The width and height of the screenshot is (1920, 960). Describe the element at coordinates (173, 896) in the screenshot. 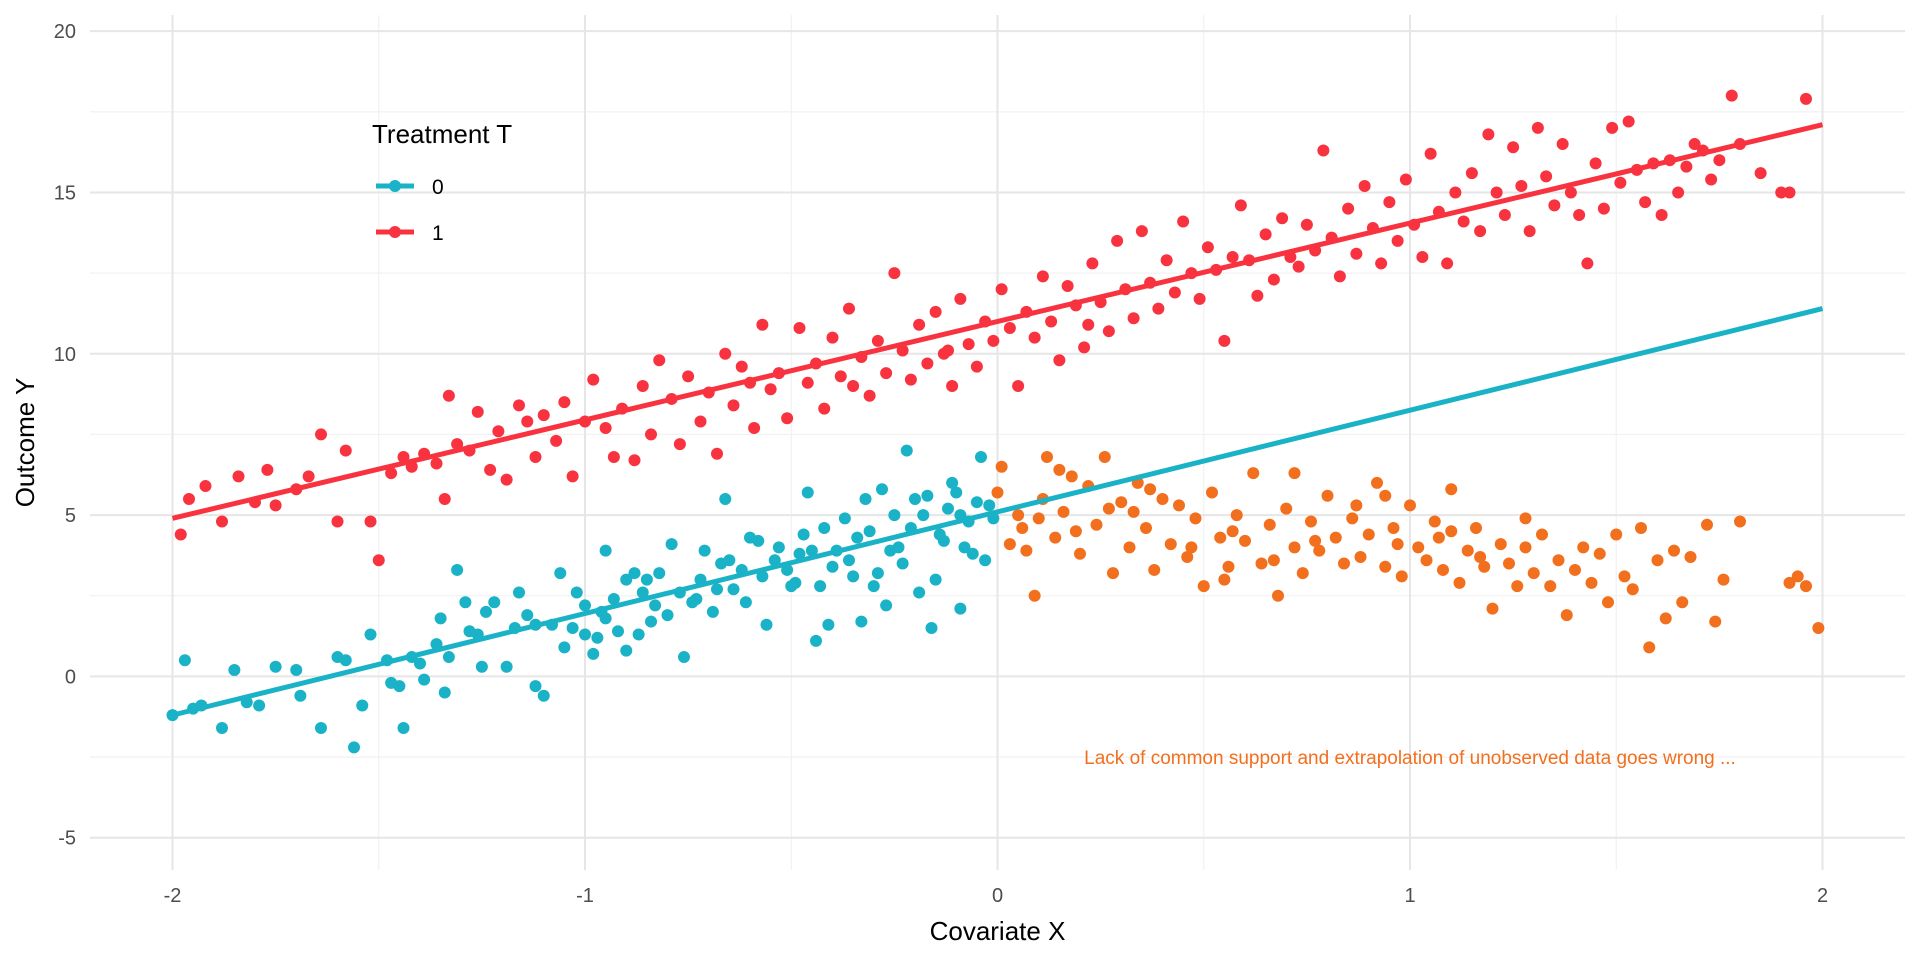

I see `x-tick-label: -2` at that location.